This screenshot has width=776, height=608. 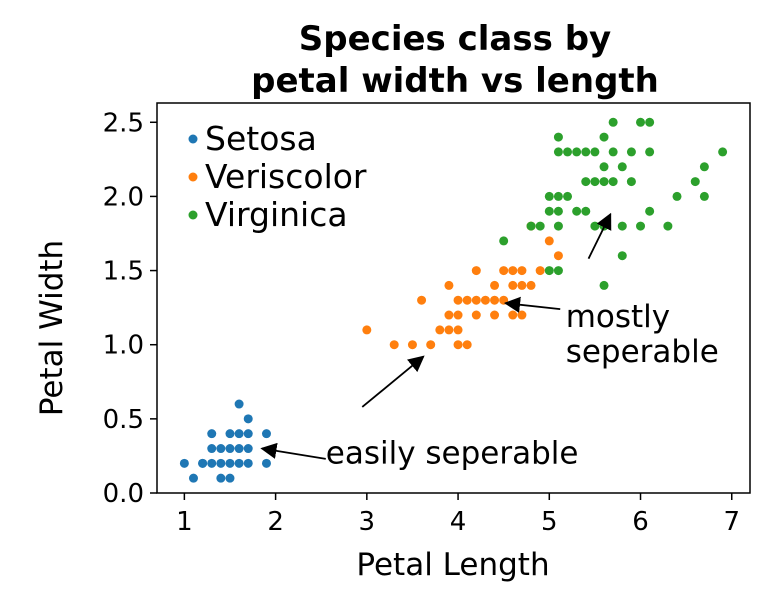 What do you see at coordinates (613, 203) in the screenshot?
I see `series-virginica` at bounding box center [613, 203].